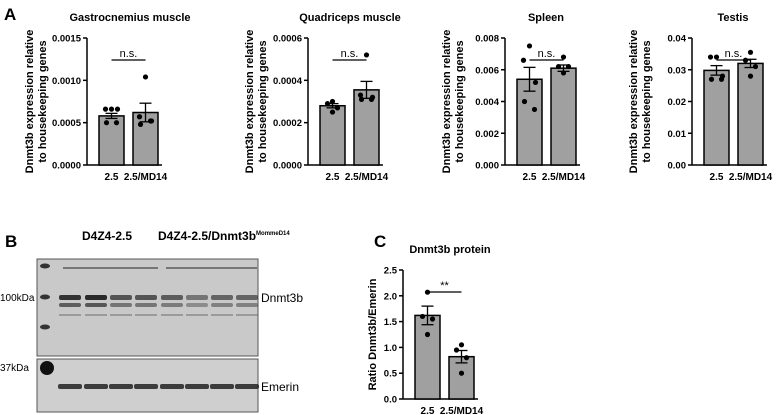 The width and height of the screenshot is (778, 415). What do you see at coordinates (147, 307) in the screenshot?
I see `blot-top-membrane` at bounding box center [147, 307].